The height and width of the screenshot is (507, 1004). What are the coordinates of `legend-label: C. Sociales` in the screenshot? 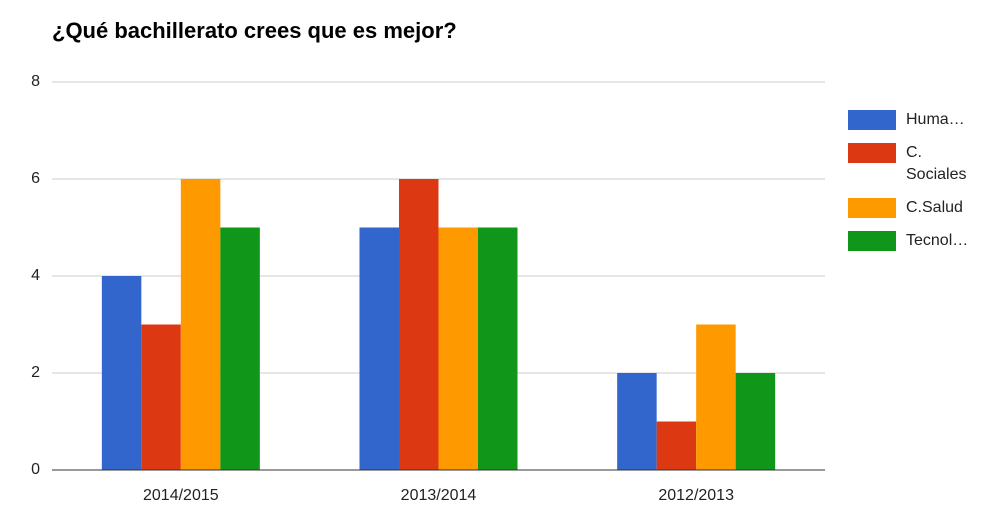 It's located at (936, 163).